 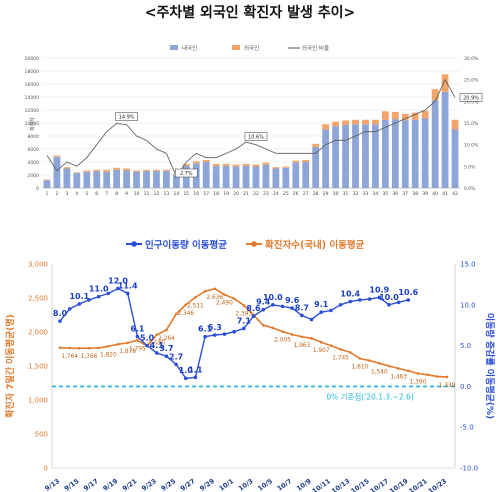 What do you see at coordinates (10, 366) in the screenshot?
I see `y-axis-label: 확진자 7일간 이동평균(명)` at bounding box center [10, 366].